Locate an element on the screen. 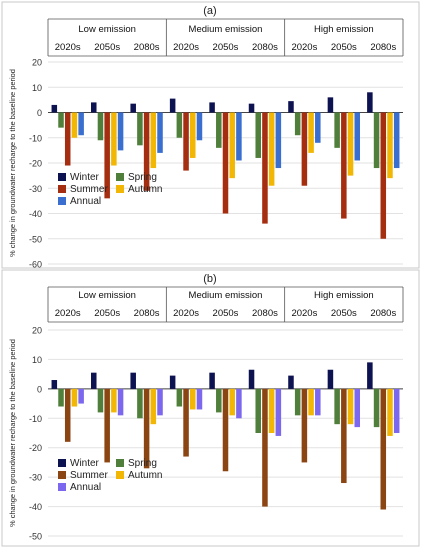  y-tick-label: -10 is located at coordinates (35, 138).